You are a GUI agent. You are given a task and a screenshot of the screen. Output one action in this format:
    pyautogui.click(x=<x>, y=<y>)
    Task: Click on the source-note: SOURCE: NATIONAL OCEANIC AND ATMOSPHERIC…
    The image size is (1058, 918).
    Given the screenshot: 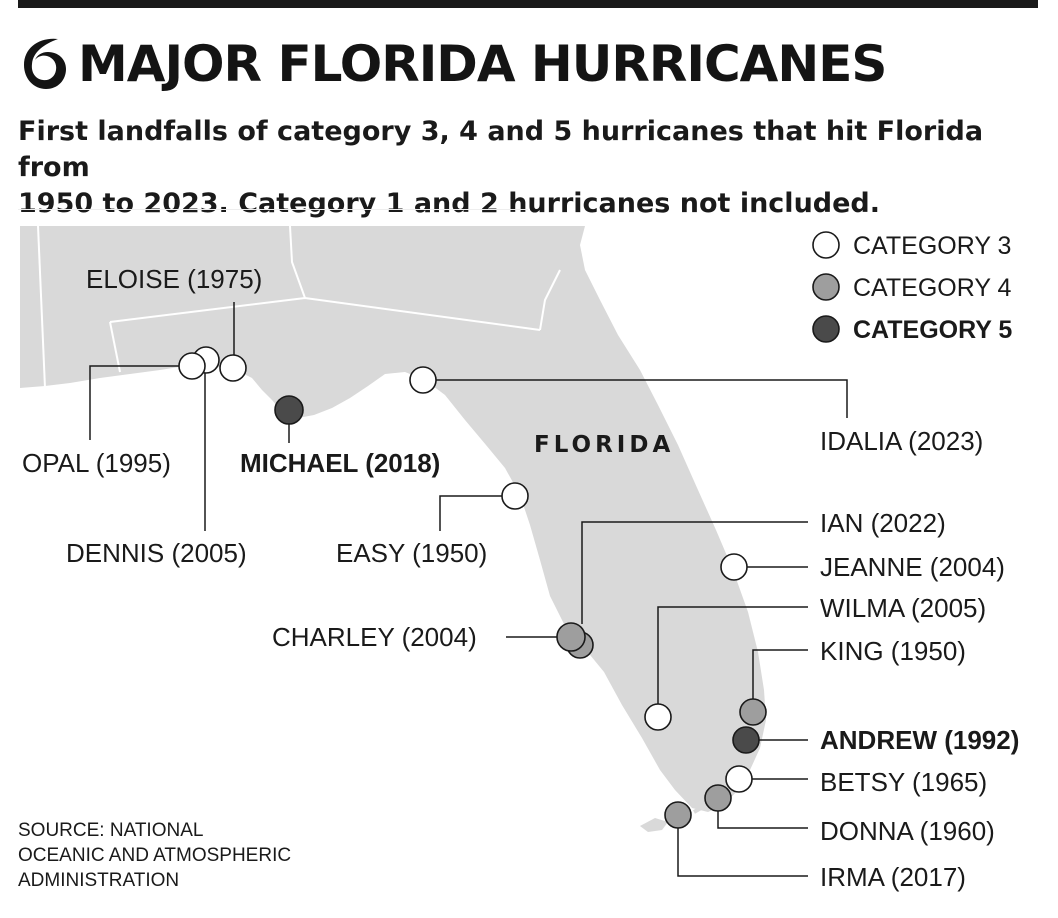 What is the action you would take?
    pyautogui.click(x=154, y=855)
    